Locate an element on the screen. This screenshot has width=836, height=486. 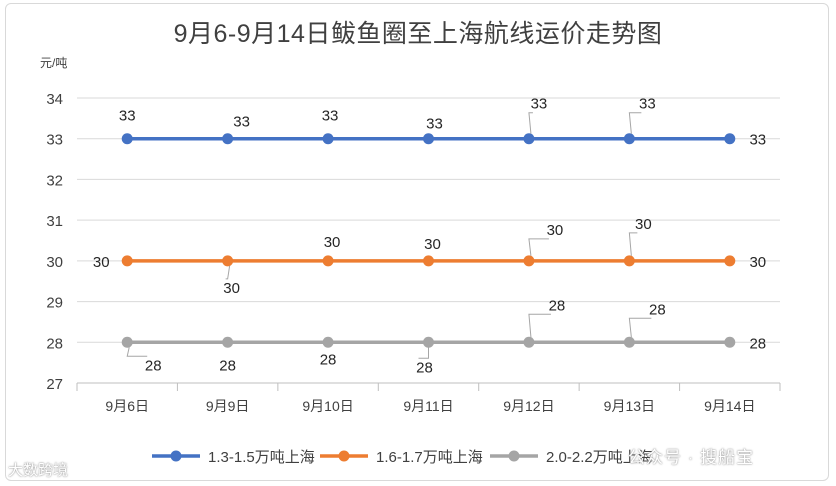
x-tick-labels: 9月6日 9月9日 9月10日 9月11日 9月12日 9月13日 9月14日 is located at coordinates (430, 406).